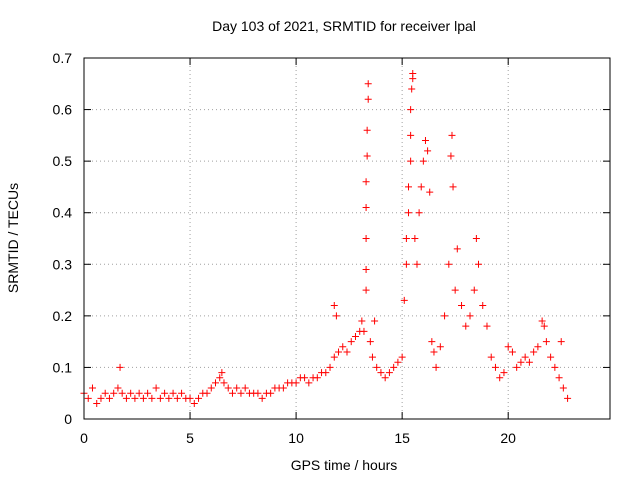  I want to click on y-tick-label: 0.4, so click(63, 213).